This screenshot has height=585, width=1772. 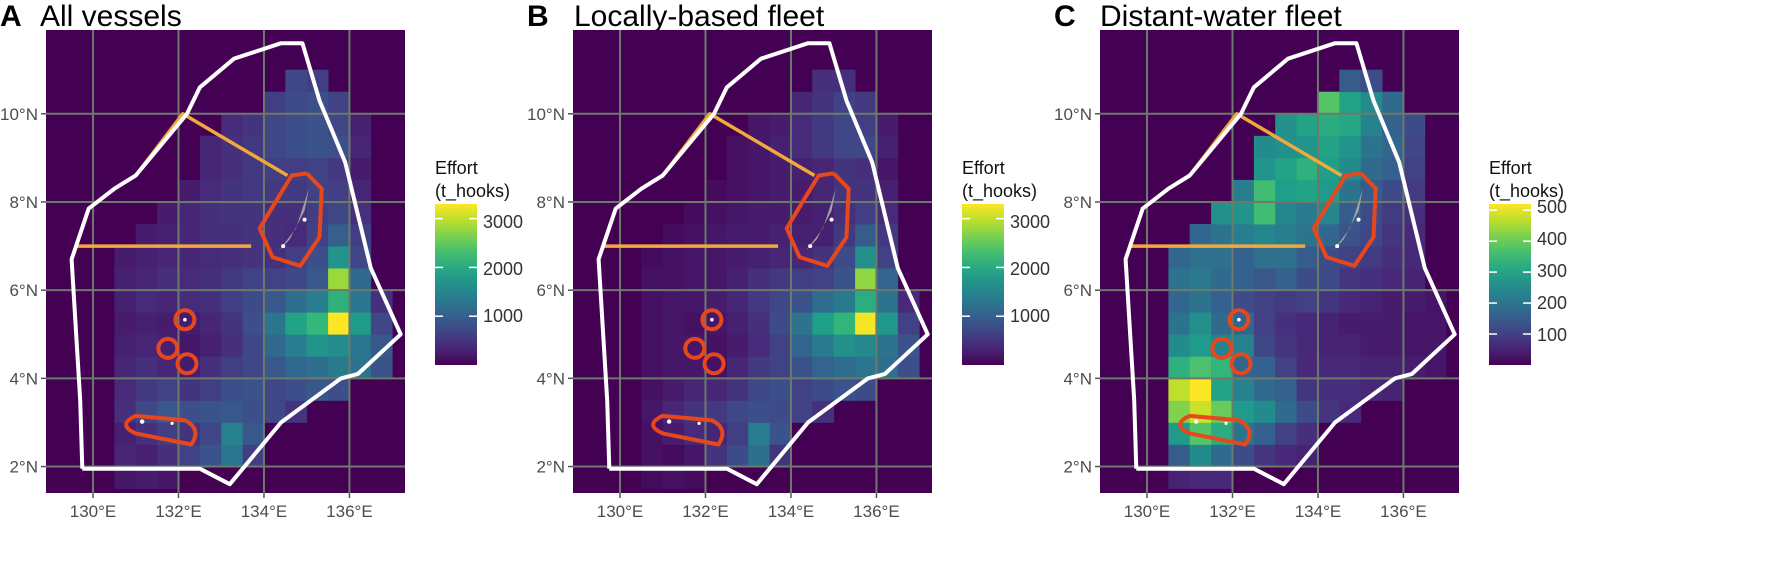 I want to click on x-axis-tick-label: 134°E, so click(x=1318, y=511).